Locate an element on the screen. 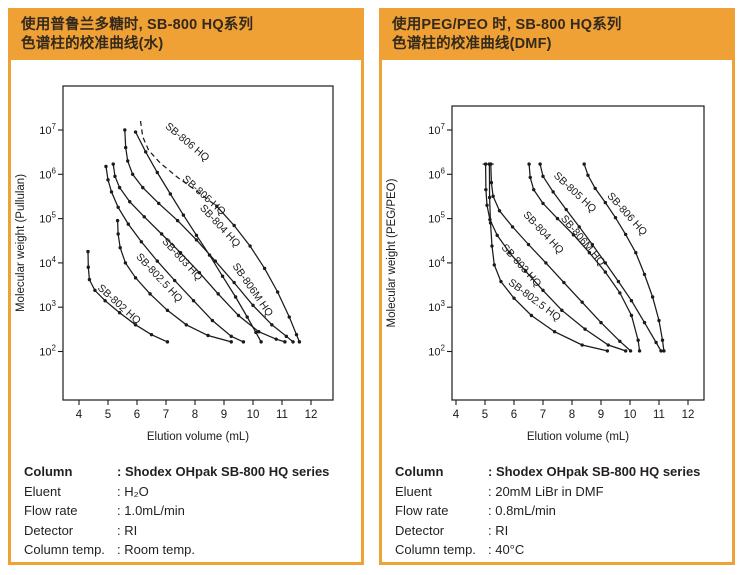 This screenshot has width=743, height=575. spec-row-flow-rate: Flow rate: 1.0mL/min is located at coordinates (190, 511).